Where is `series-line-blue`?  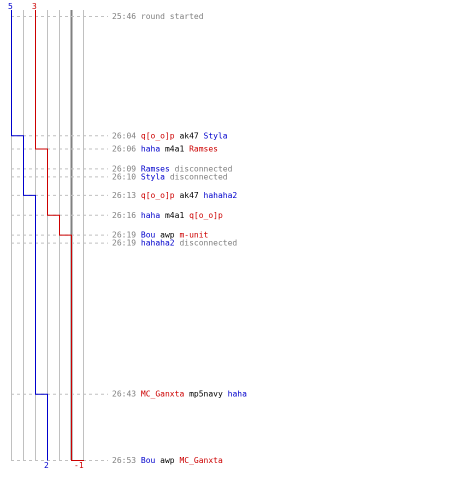 series-line-blue is located at coordinates (29, 235).